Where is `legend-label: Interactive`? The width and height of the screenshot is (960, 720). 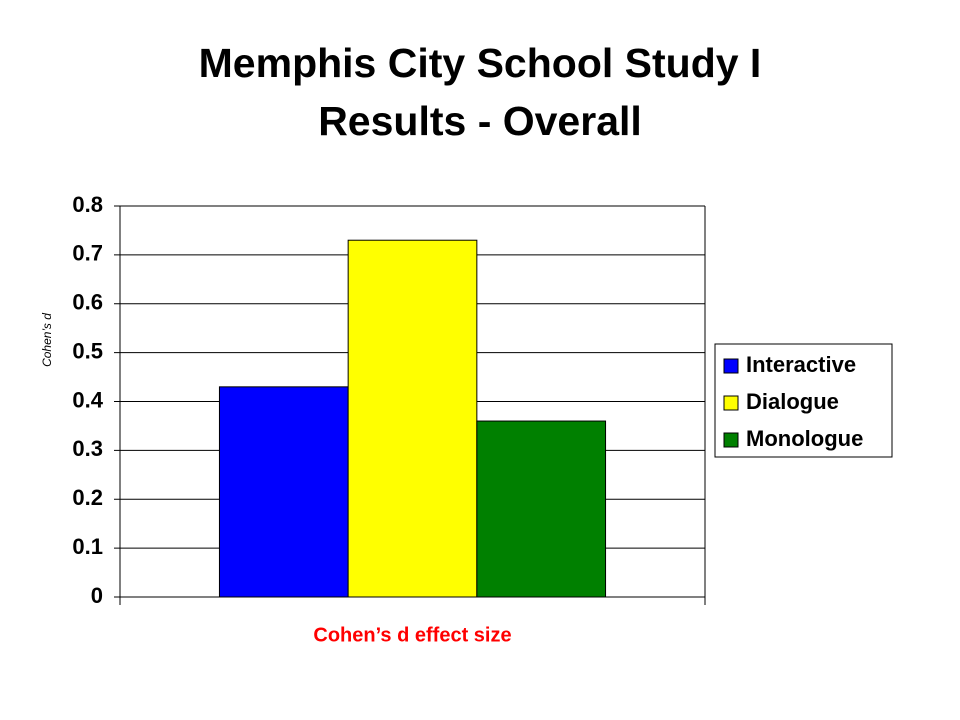 legend-label: Interactive is located at coordinates (801, 364).